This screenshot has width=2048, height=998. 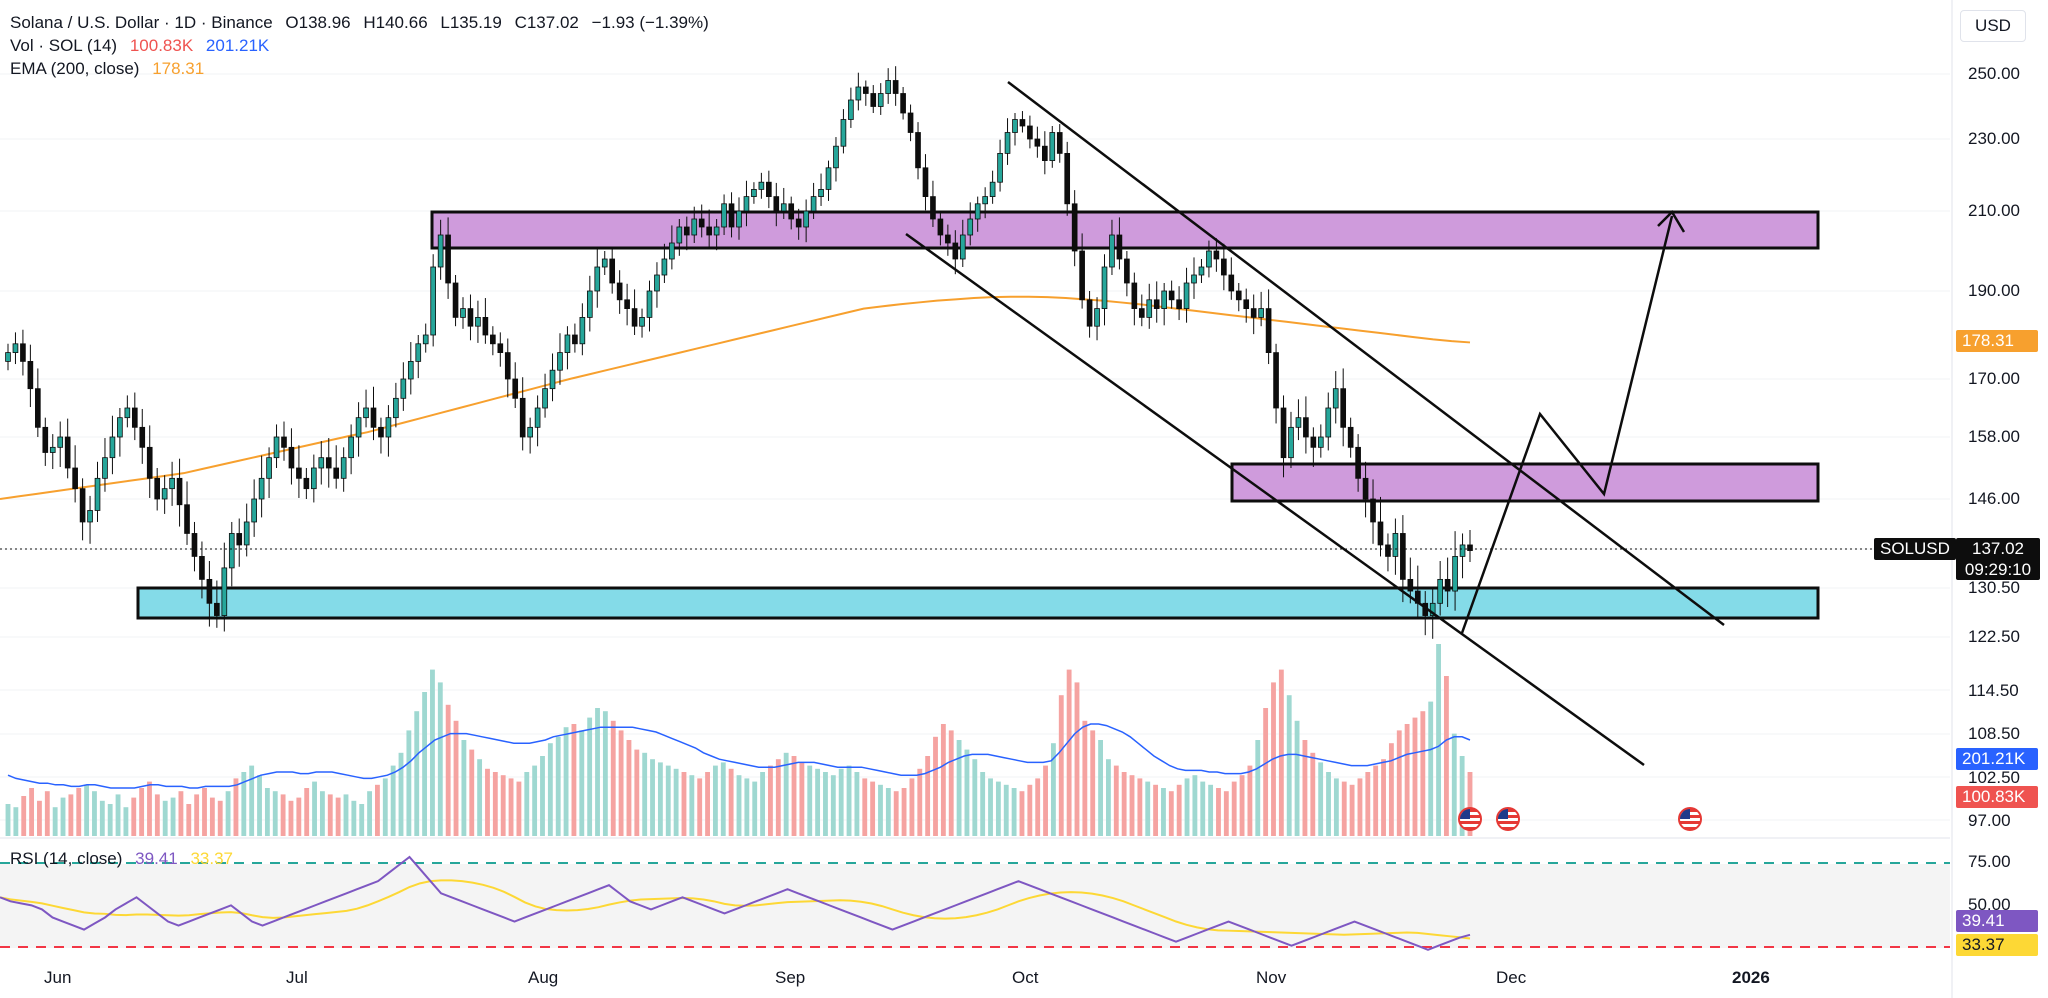 What do you see at coordinates (1997, 759) in the screenshot?
I see `volume-ma-tag: 201.21K` at bounding box center [1997, 759].